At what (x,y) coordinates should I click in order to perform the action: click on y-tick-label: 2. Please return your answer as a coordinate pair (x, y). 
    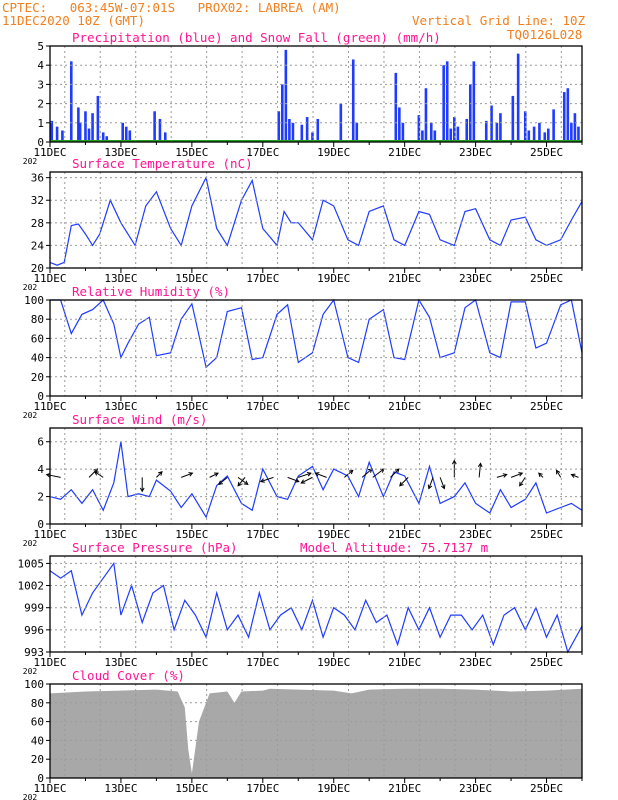
    Looking at the image, I should click on (40, 104).